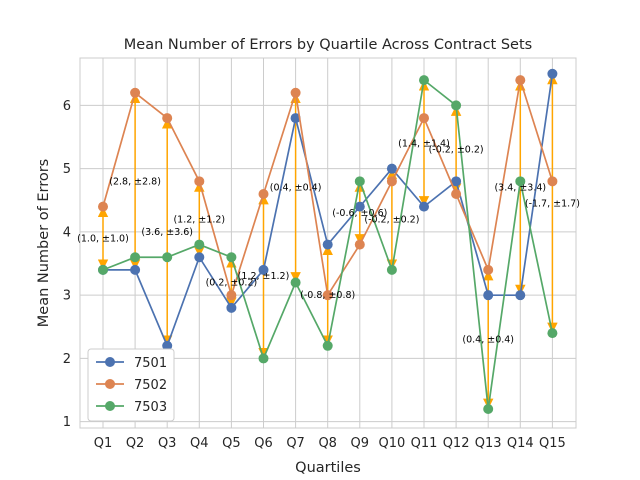 The height and width of the screenshot is (480, 640). What do you see at coordinates (456, 181) in the screenshot?
I see `point-7501-q12` at bounding box center [456, 181].